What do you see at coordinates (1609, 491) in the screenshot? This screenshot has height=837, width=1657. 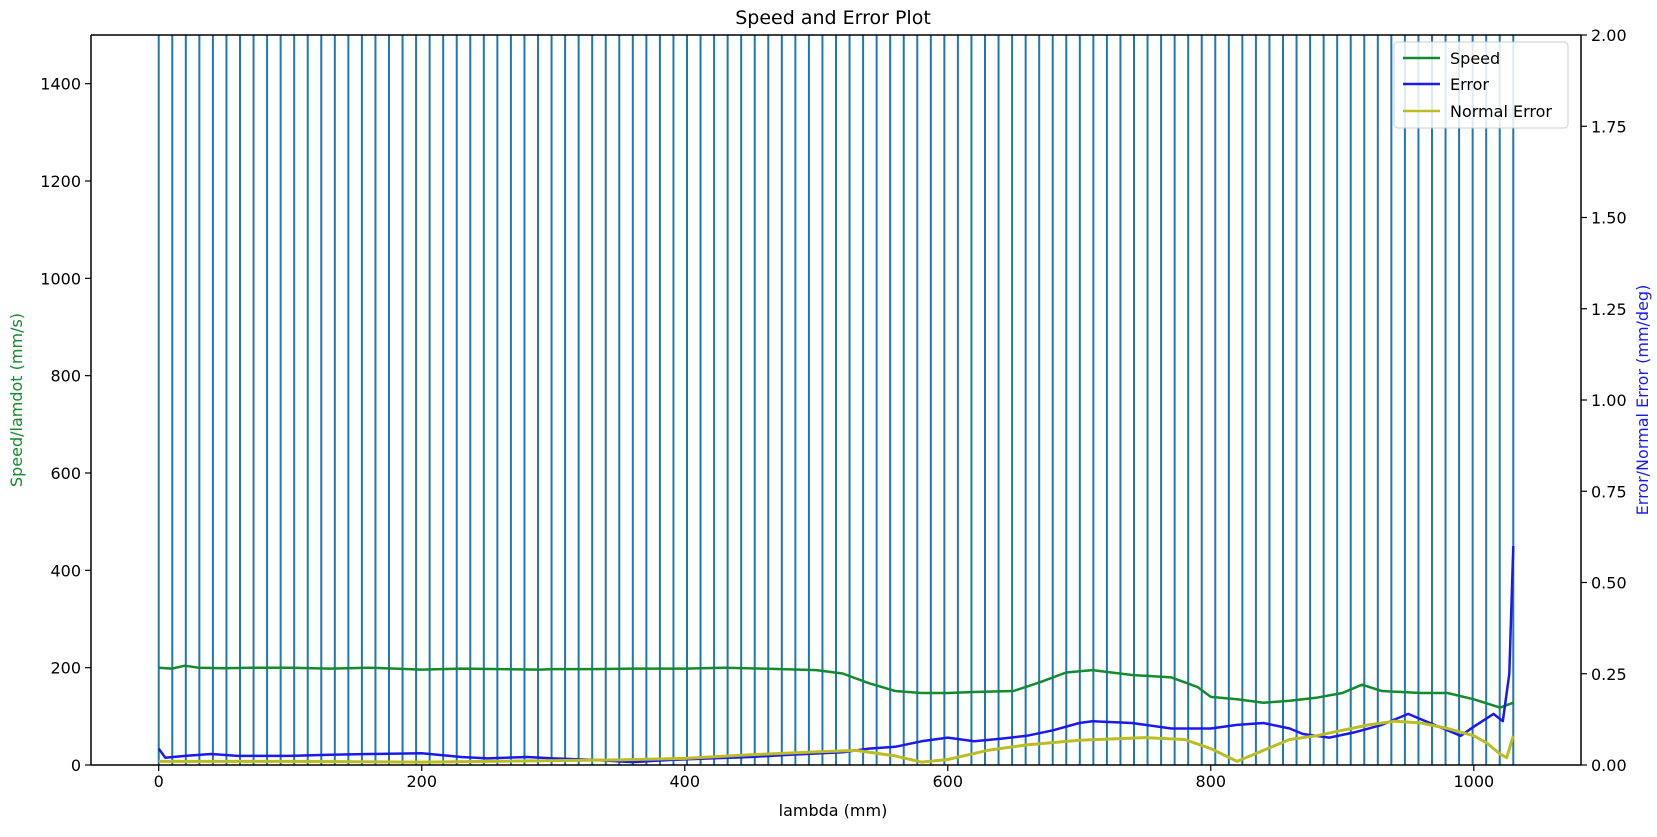 I see `y-right-tick-label: 0.75` at bounding box center [1609, 491].